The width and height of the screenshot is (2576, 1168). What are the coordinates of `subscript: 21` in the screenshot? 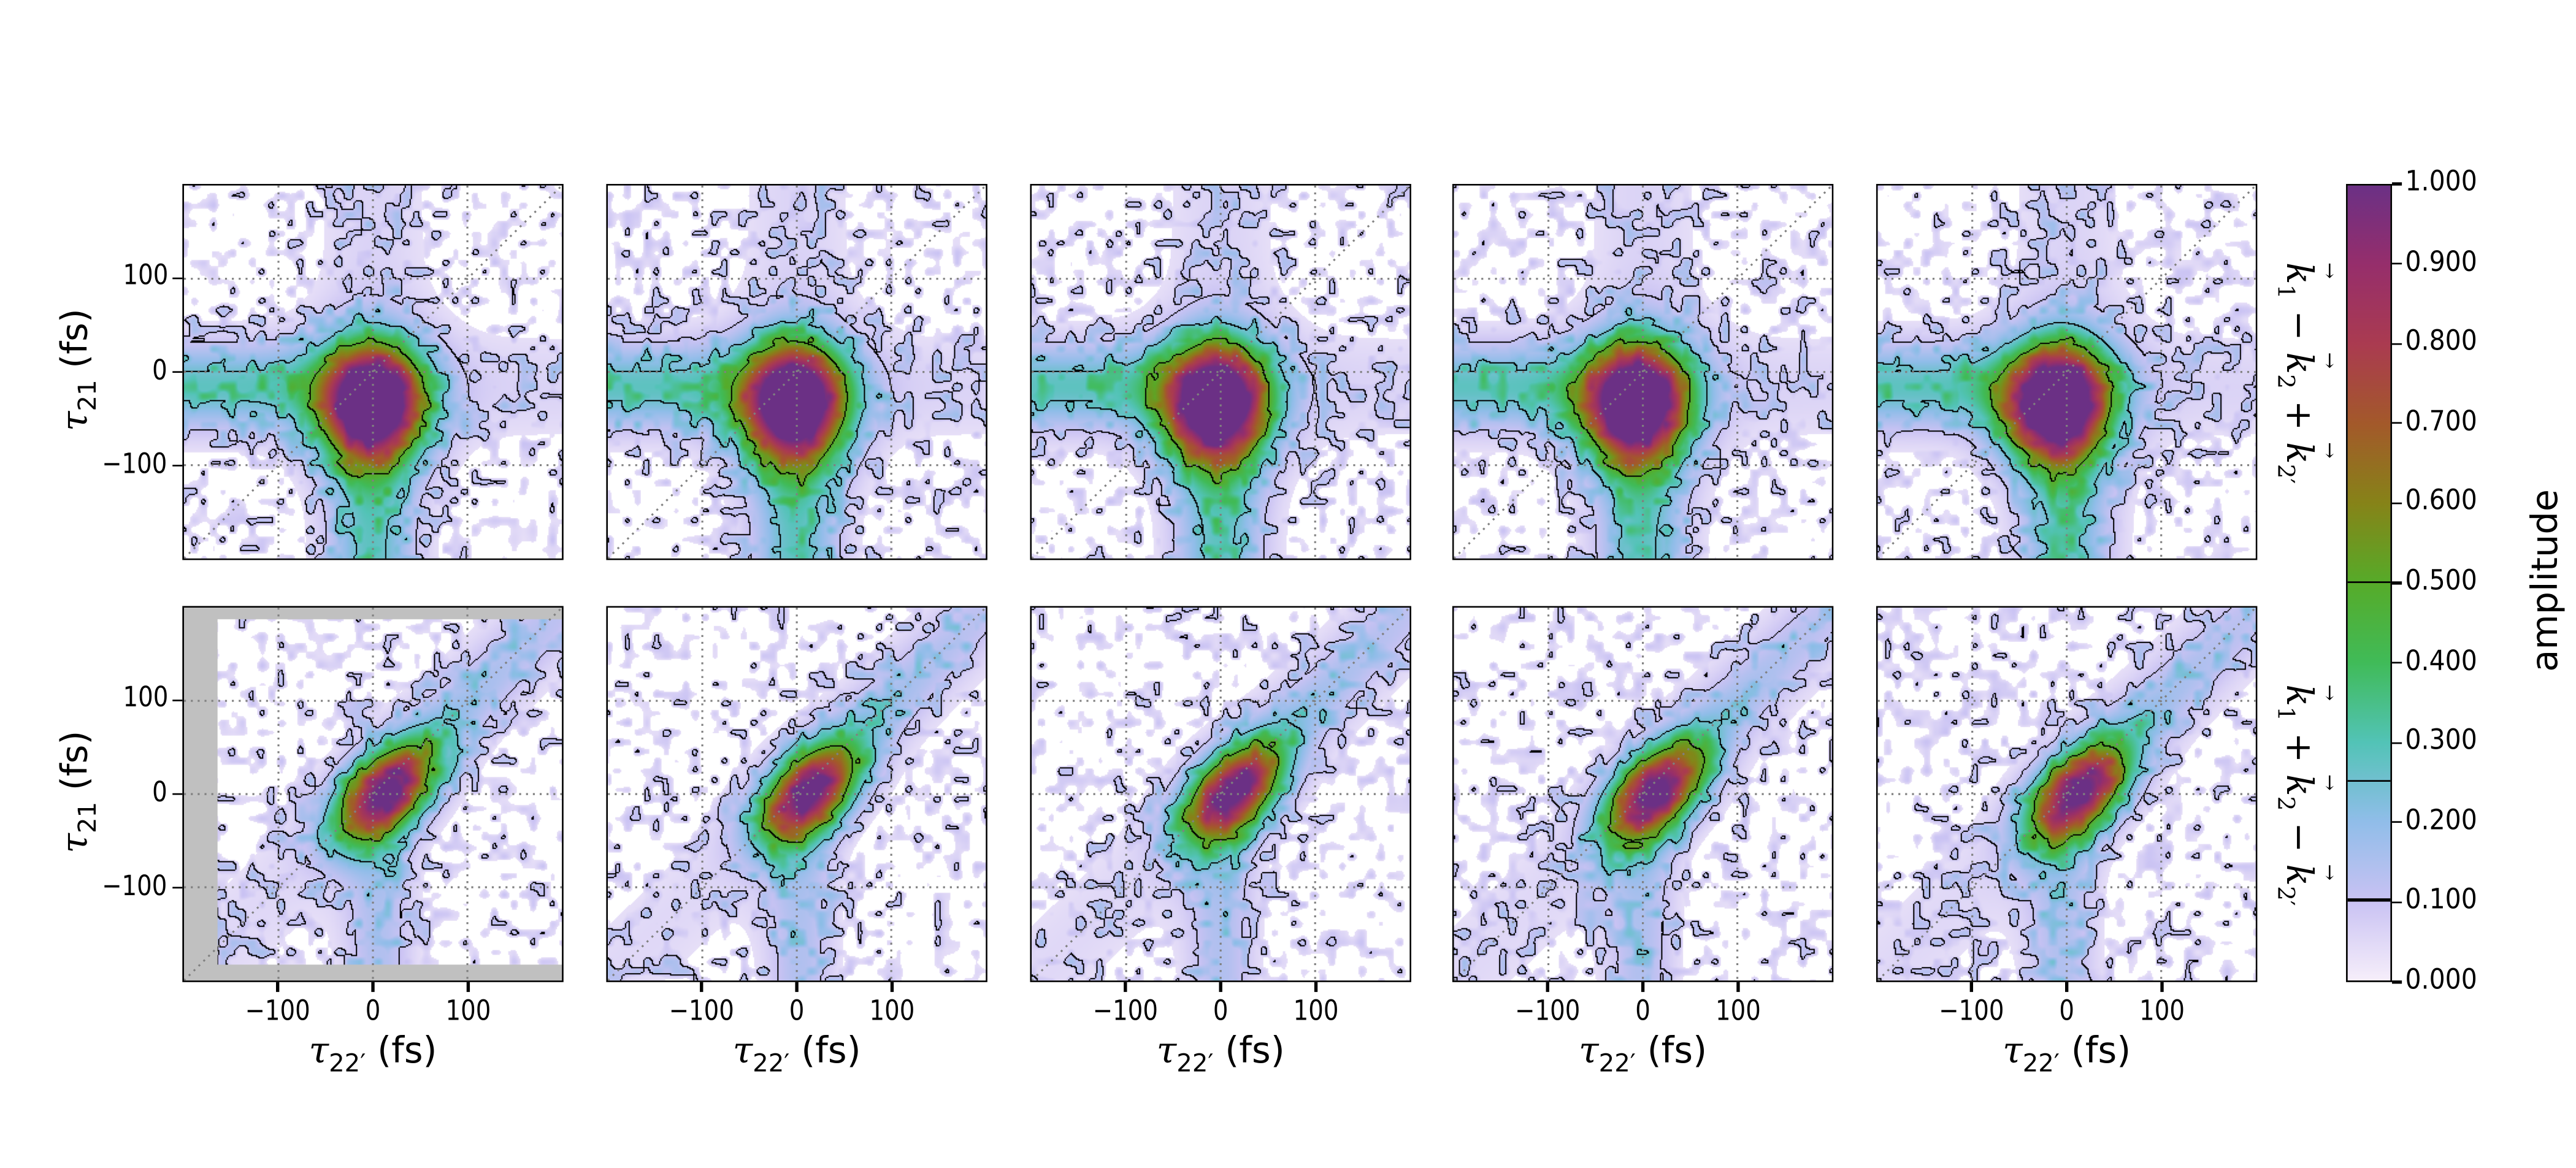 It's located at (87, 394).